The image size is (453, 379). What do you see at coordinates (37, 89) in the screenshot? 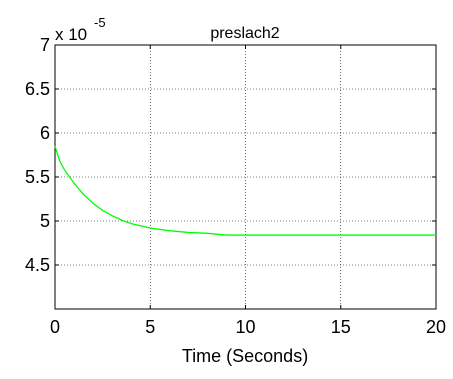
I see `y-tick-label: 6.5` at bounding box center [37, 89].